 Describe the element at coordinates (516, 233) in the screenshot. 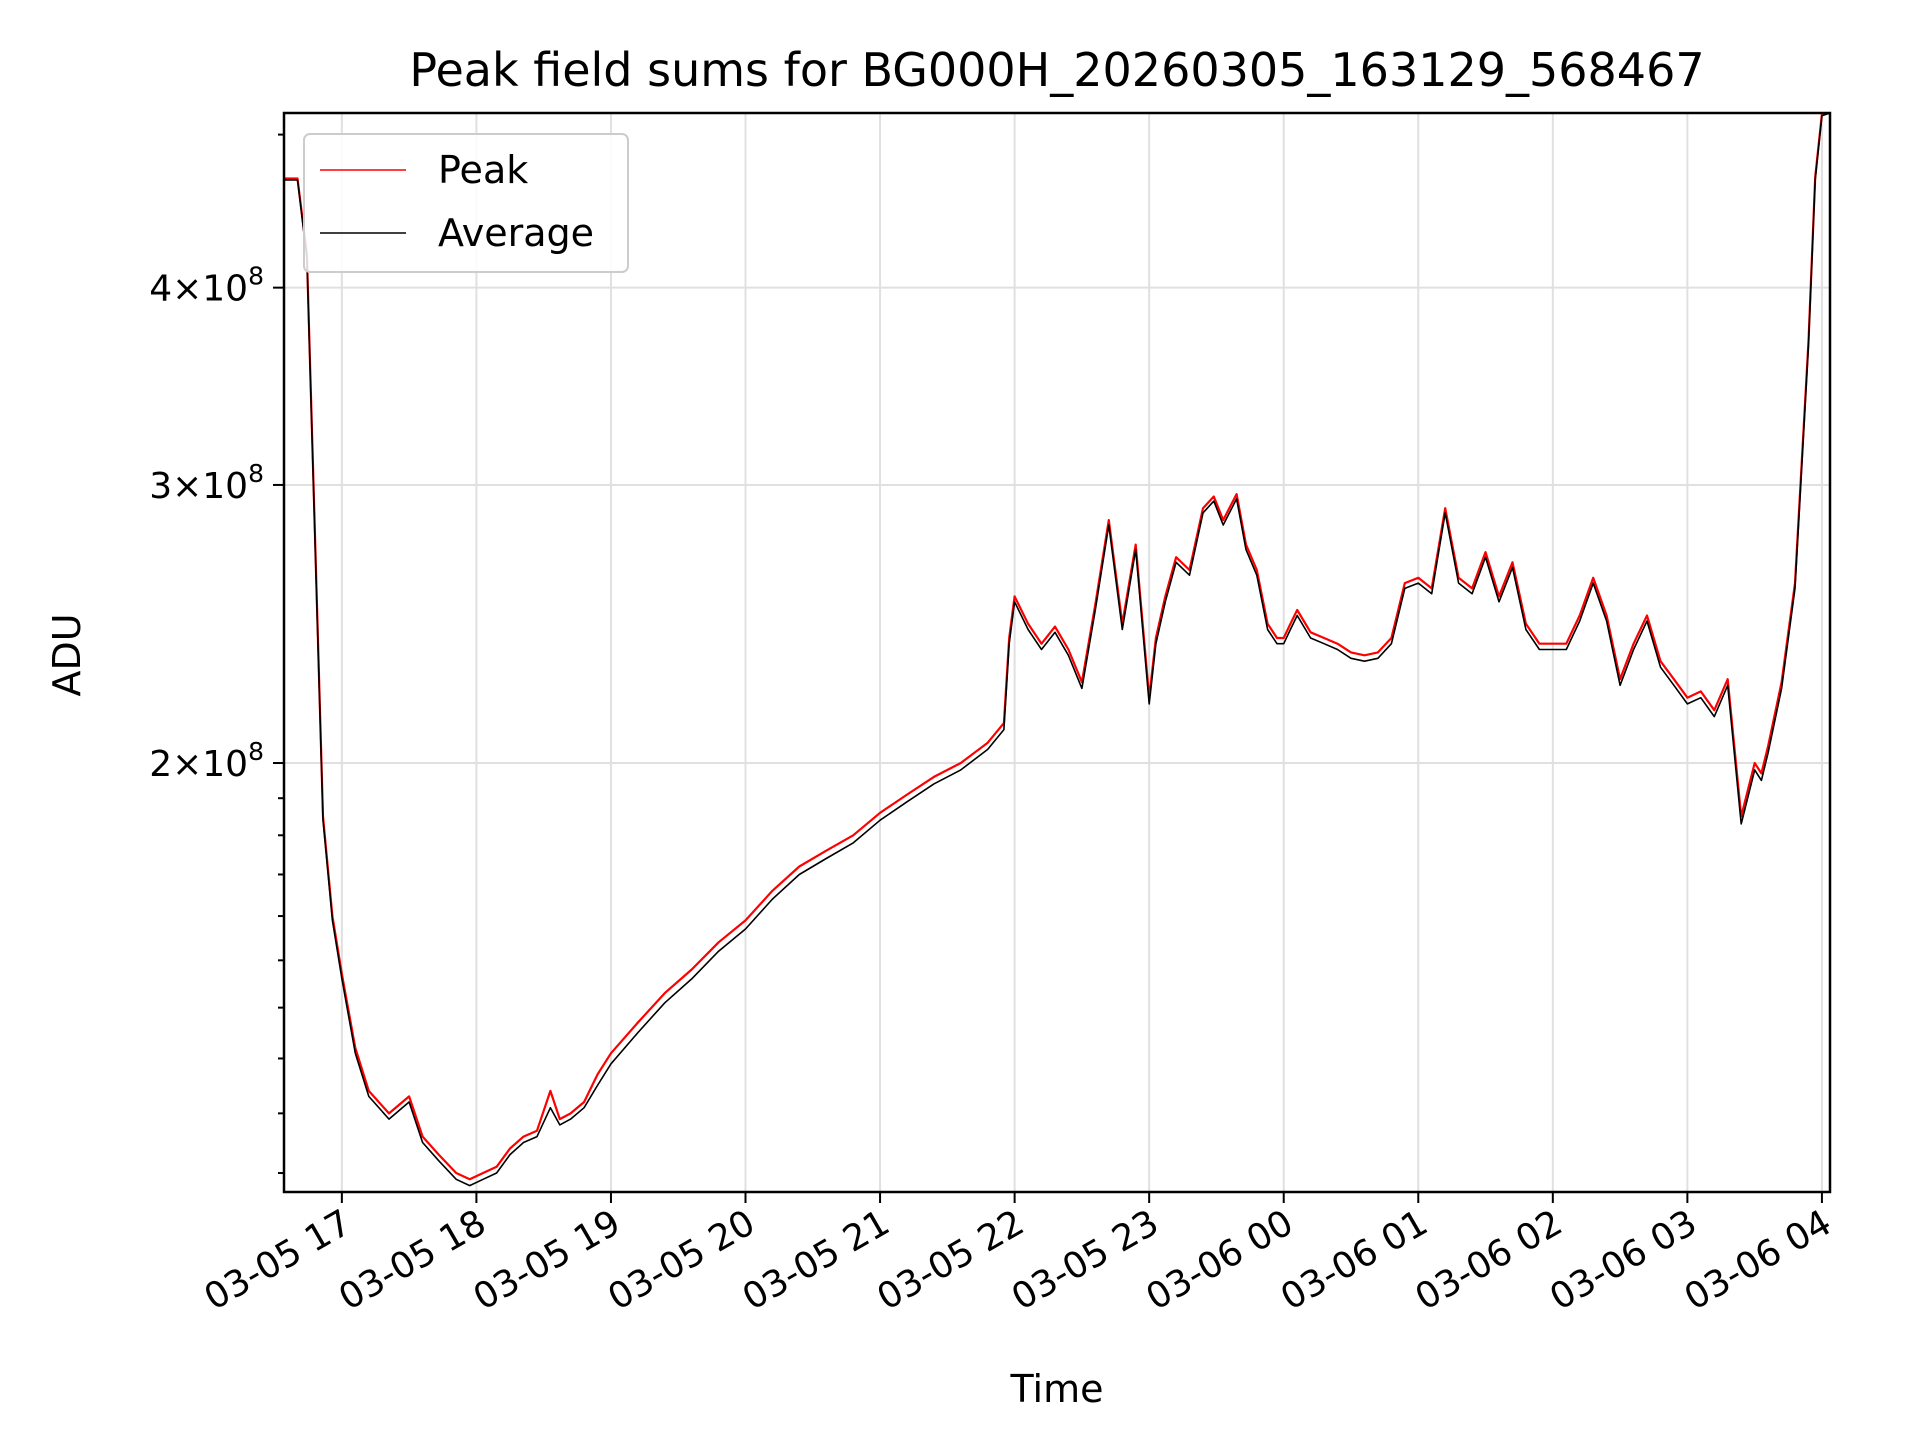

I see `legend-label-average: Average` at that location.